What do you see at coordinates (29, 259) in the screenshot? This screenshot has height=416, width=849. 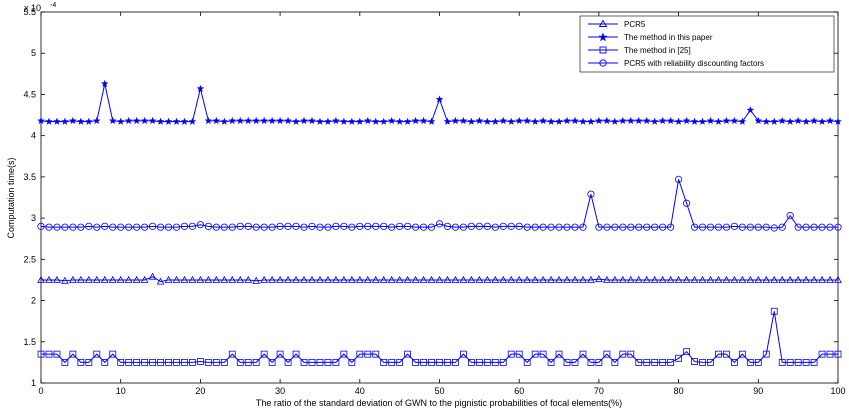 I see `y-tick-label: 2.5` at bounding box center [29, 259].